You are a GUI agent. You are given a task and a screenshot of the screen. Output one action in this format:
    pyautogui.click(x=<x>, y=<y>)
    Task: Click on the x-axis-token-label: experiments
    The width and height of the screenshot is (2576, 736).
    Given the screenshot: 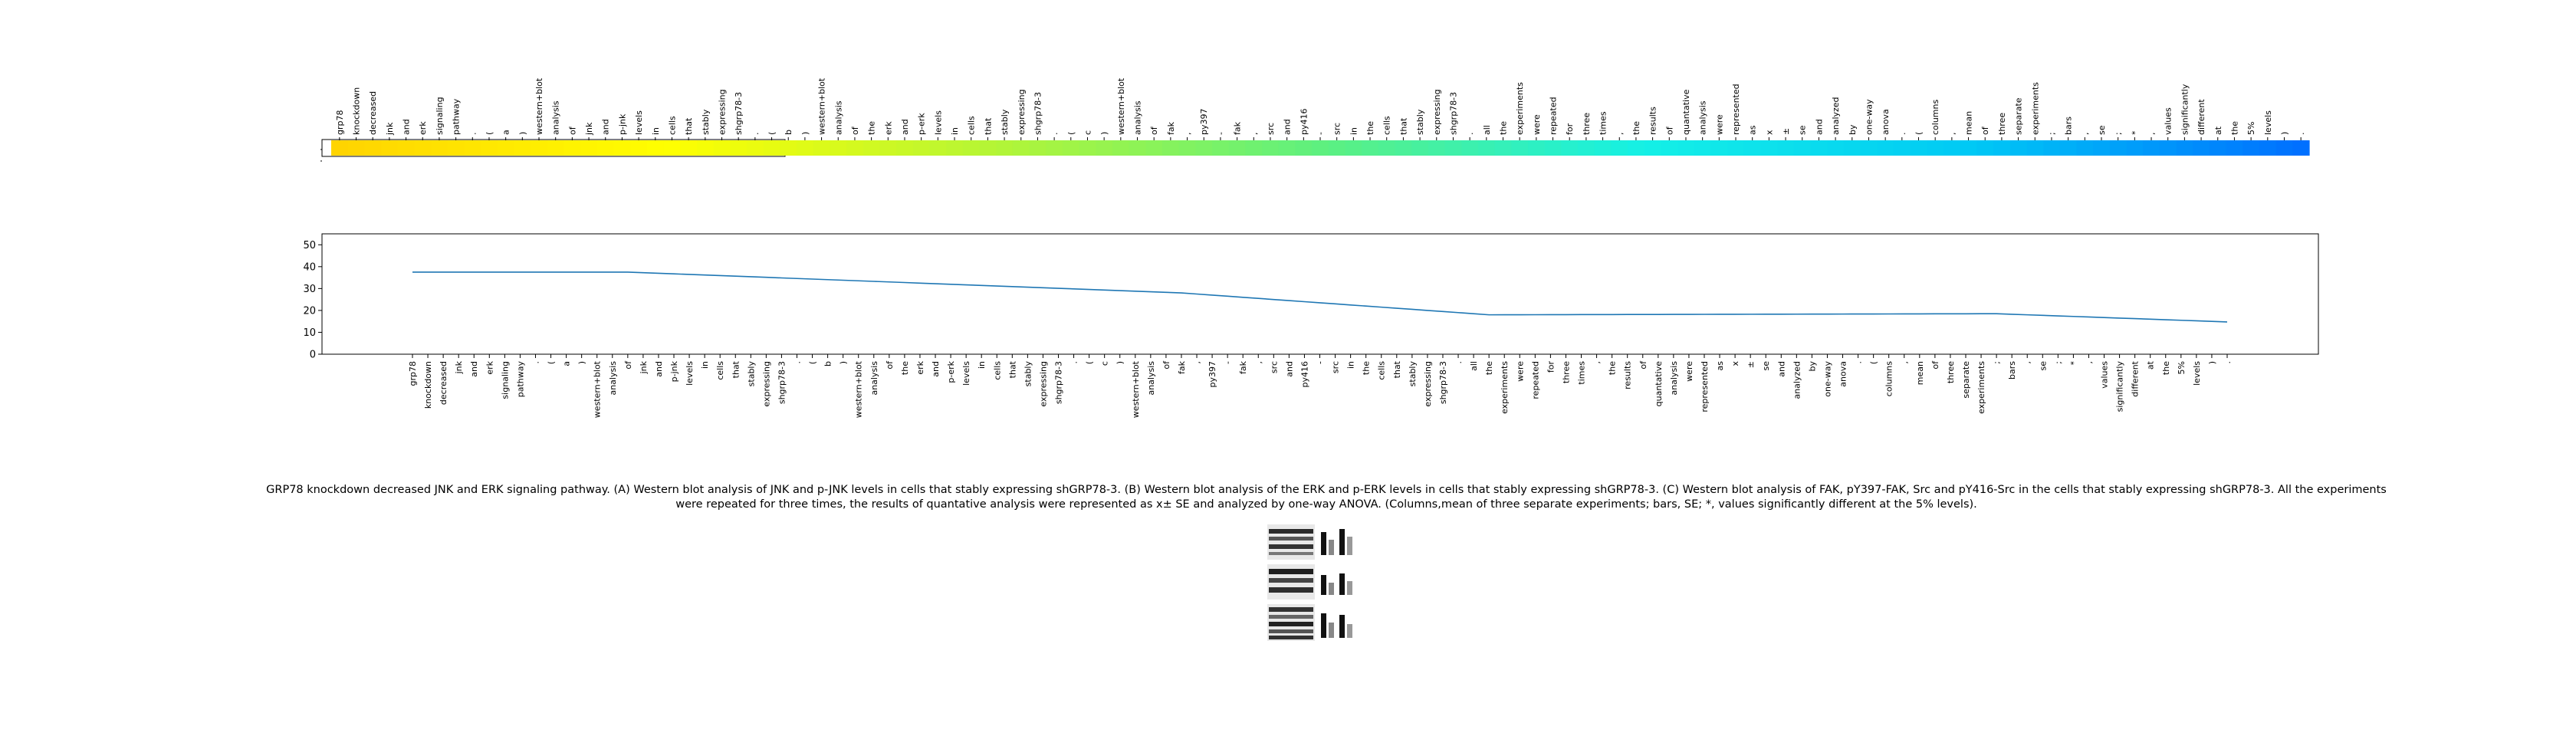 What is the action you would take?
    pyautogui.click(x=1981, y=388)
    